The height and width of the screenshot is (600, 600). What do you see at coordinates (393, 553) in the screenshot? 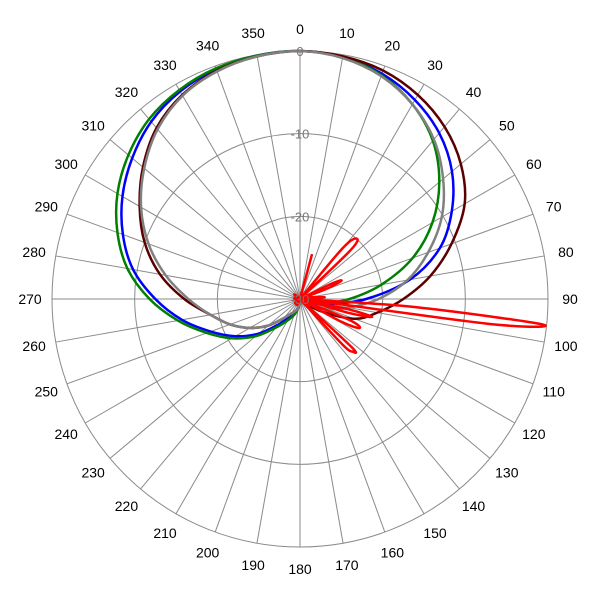
I see `angle-tick-label: 160` at bounding box center [393, 553].